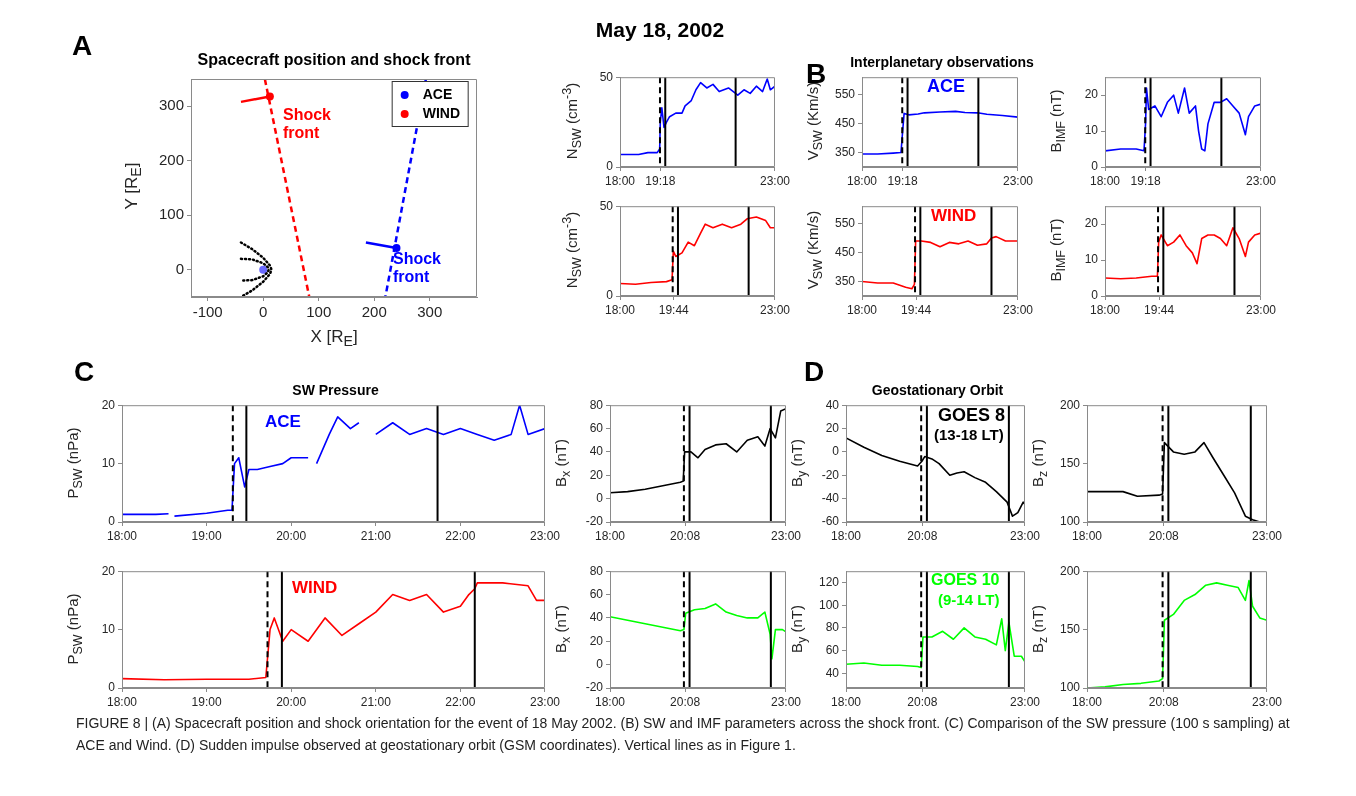  Describe the element at coordinates (814, 372) in the screenshot. I see `text: D` at that location.